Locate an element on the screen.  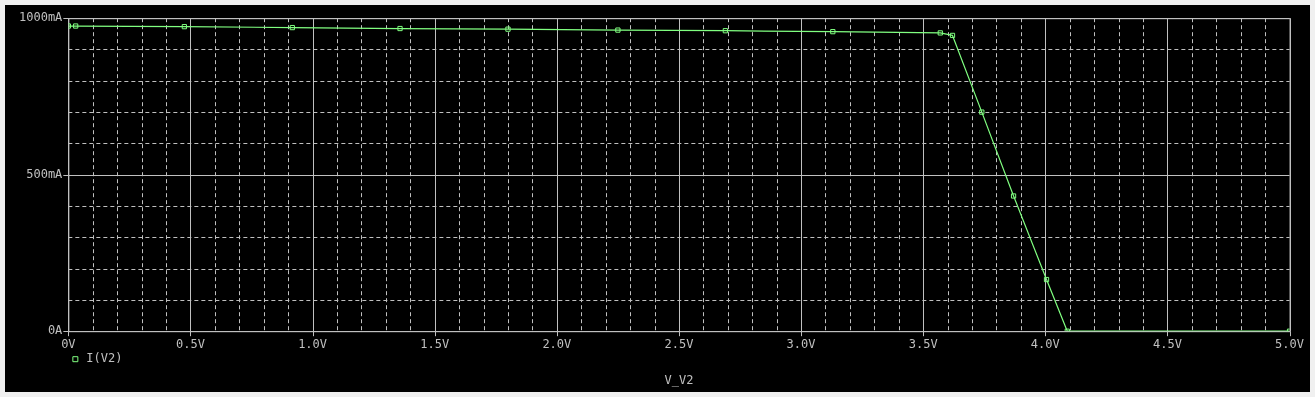
x-tick-label: 2.0V is located at coordinates (557, 343).